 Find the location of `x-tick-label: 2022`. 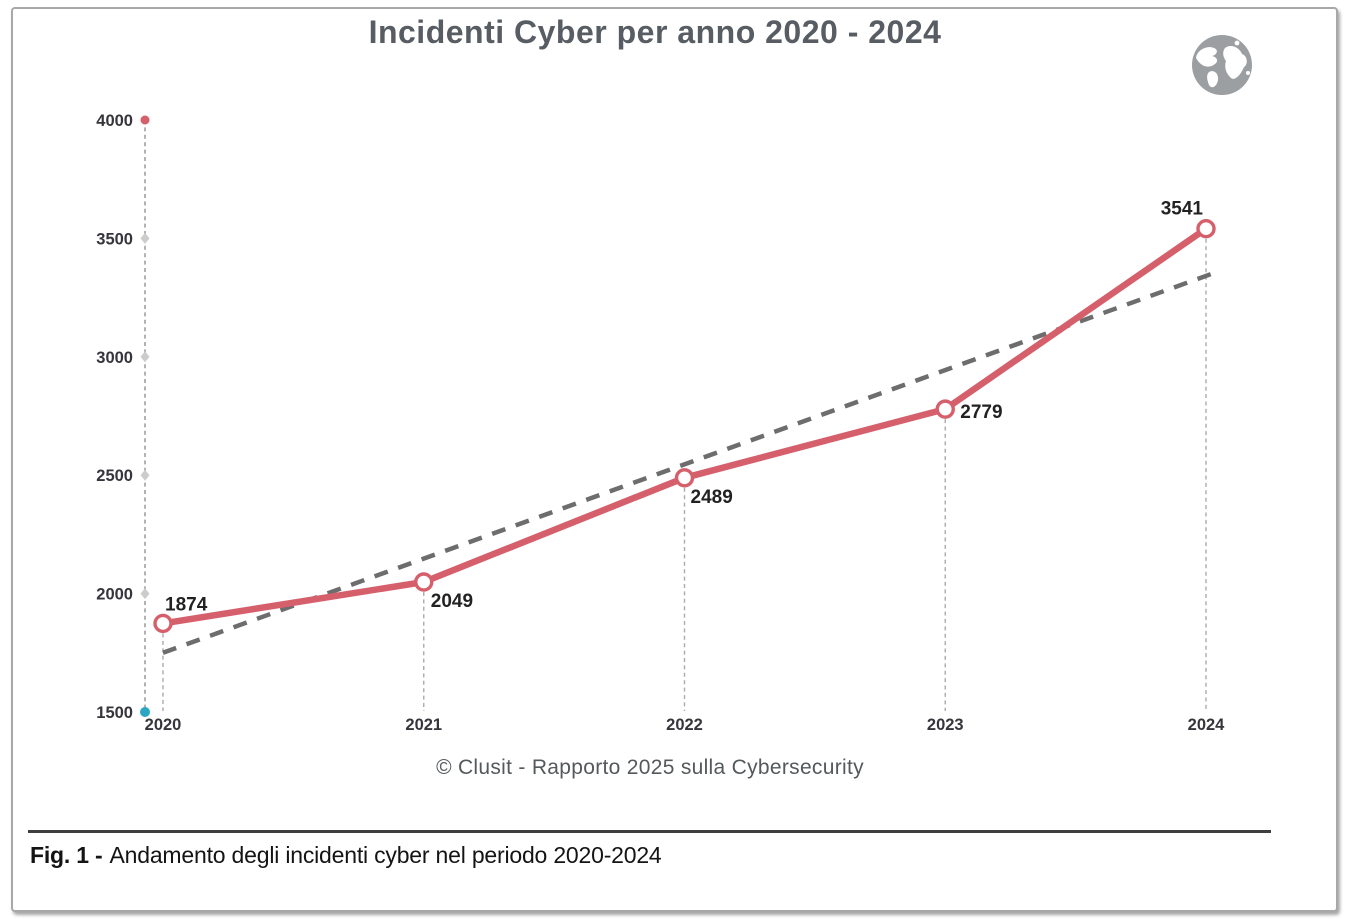

x-tick-label: 2022 is located at coordinates (684, 725).